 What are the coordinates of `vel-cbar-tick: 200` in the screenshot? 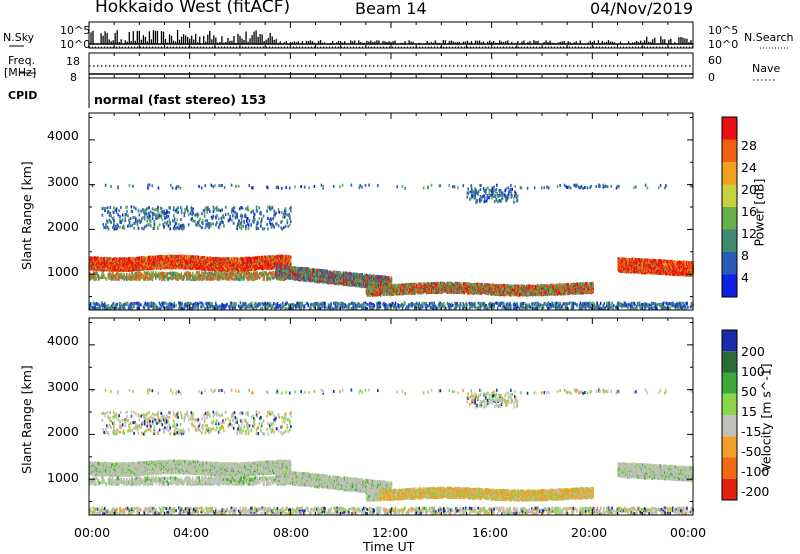 It's located at (753, 351).